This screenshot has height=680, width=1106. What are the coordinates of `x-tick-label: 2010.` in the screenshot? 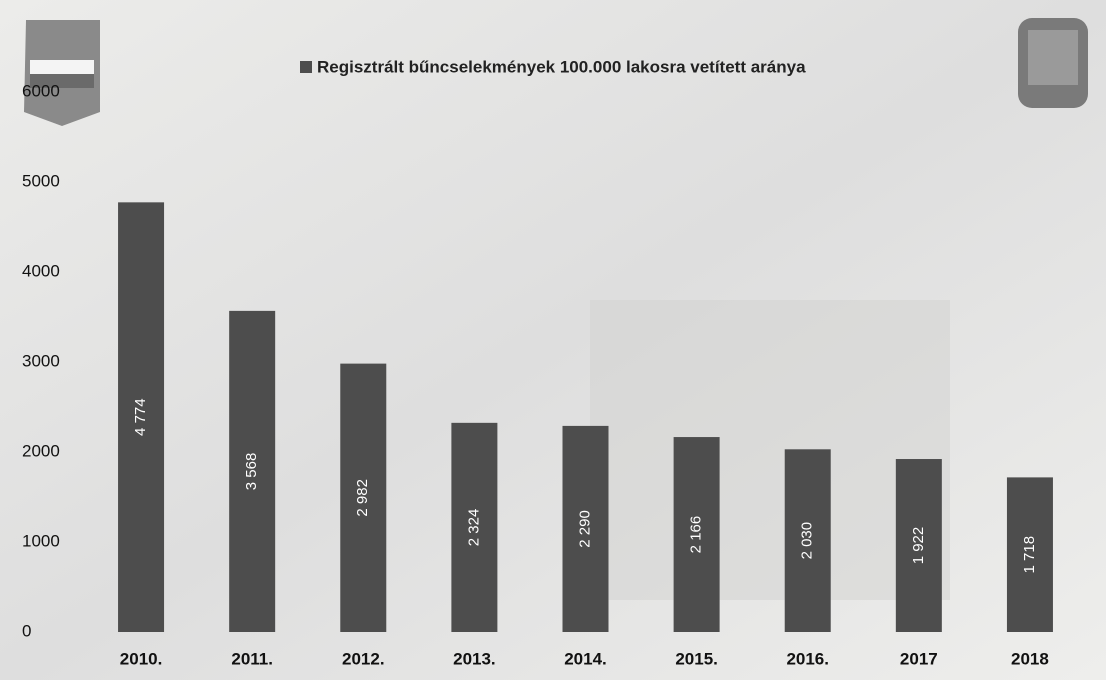 It's located at (141, 658).